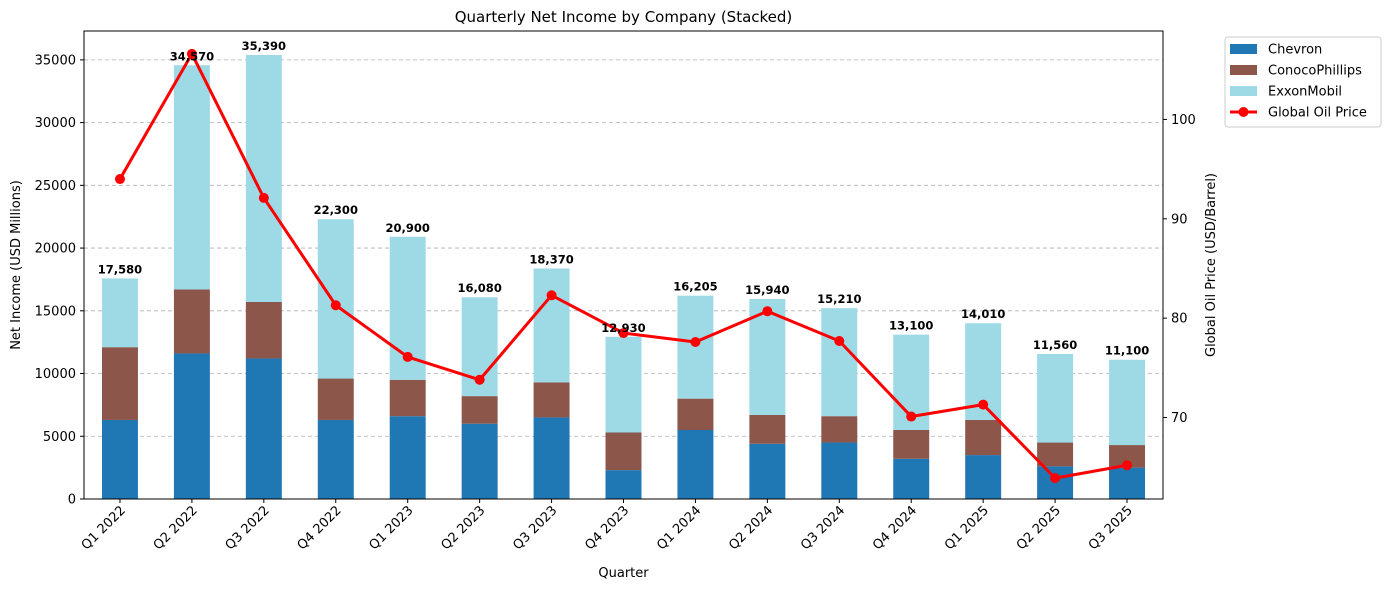 This screenshot has height=590, width=1389. I want to click on total-label: 15,940, so click(767, 290).